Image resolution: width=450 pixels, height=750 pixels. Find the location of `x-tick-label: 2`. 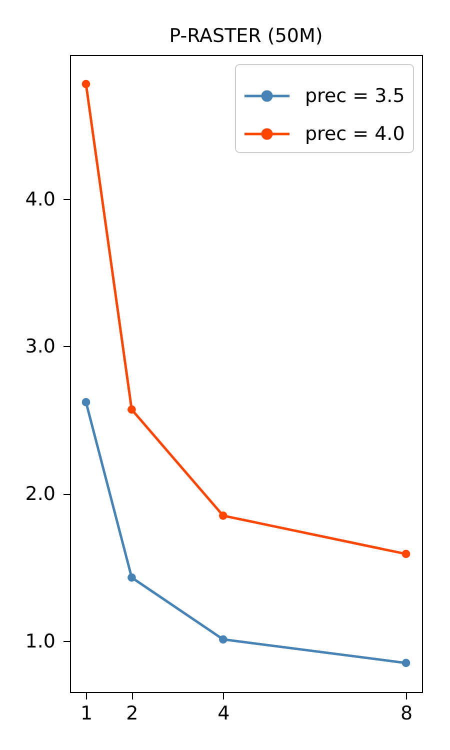

x-tick-label: 2 is located at coordinates (132, 713).